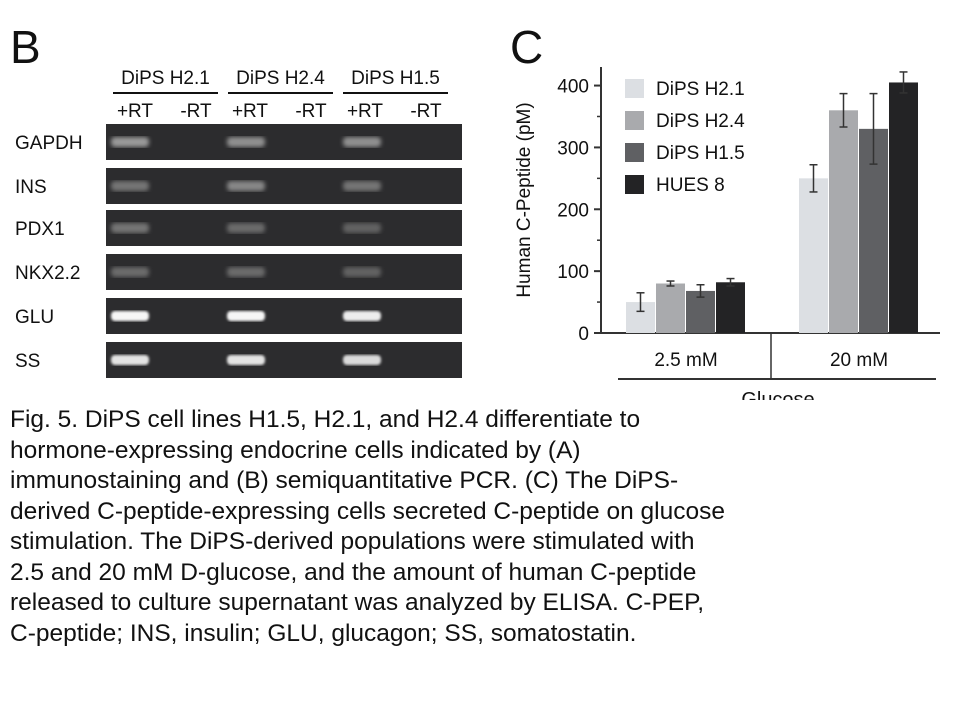 This screenshot has height=720, width=960. Describe the element at coordinates (395, 78) in the screenshot. I see `gel-group-label: DiPS H1.5` at that location.